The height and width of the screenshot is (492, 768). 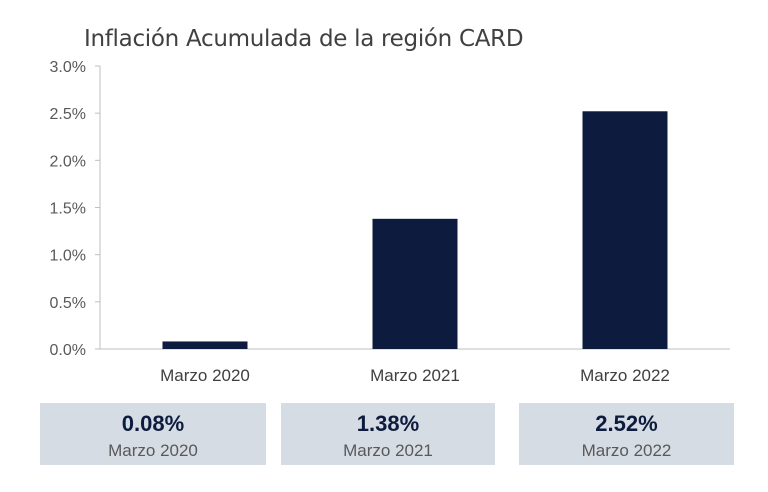 I want to click on x-tick-label: Marzo 2021, so click(x=415, y=375).